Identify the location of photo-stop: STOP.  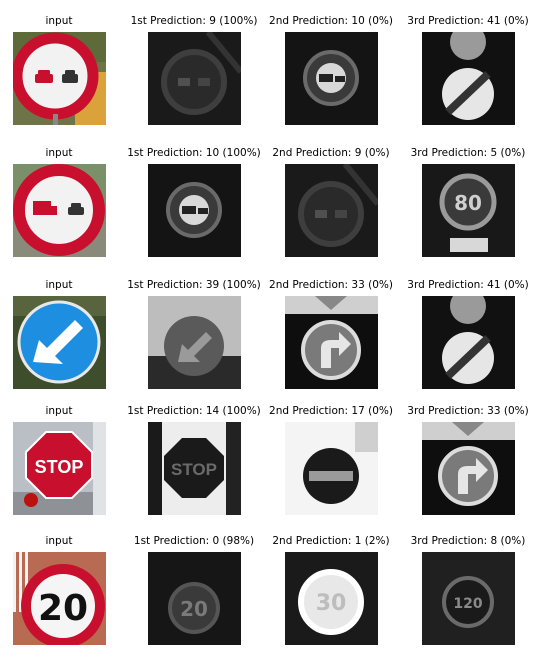
(59, 468).